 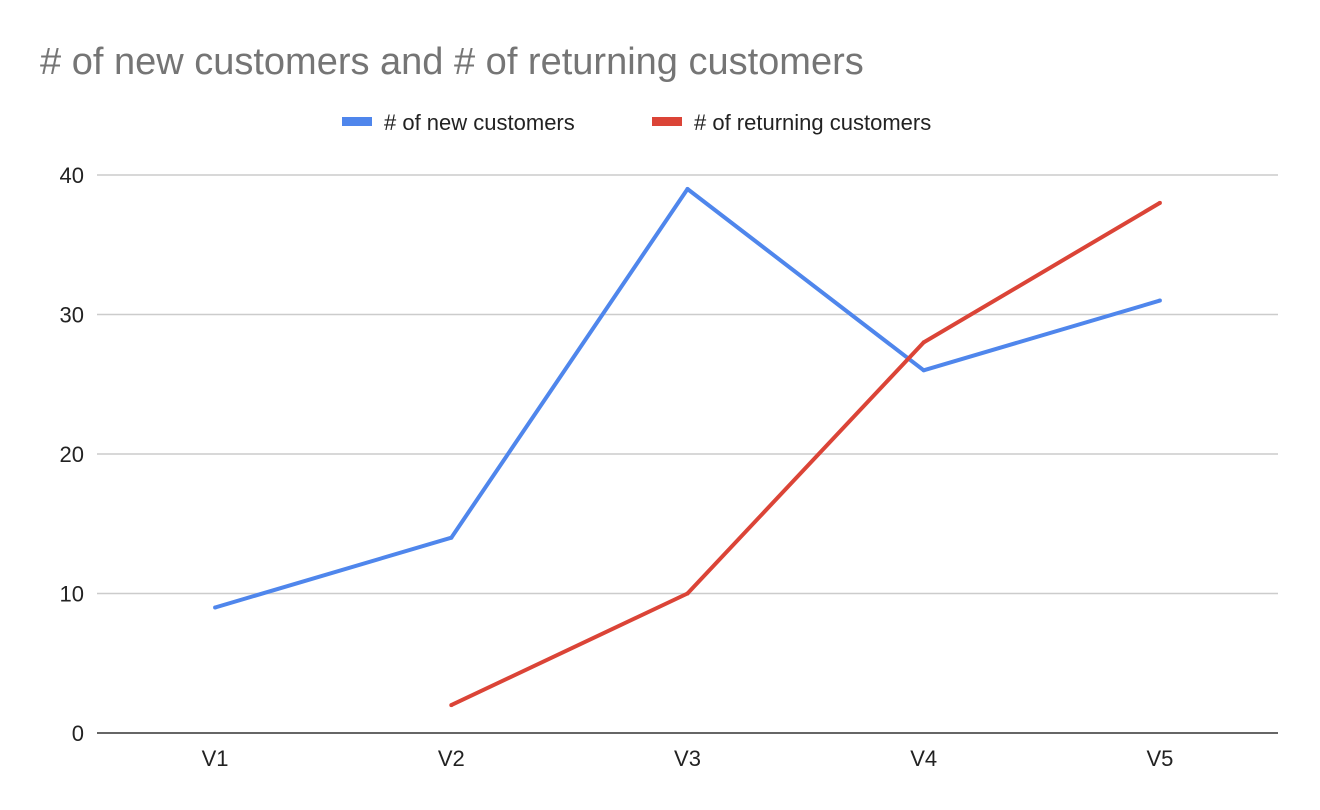 What do you see at coordinates (72, 175) in the screenshot?
I see `y-tick-label: 40` at bounding box center [72, 175].